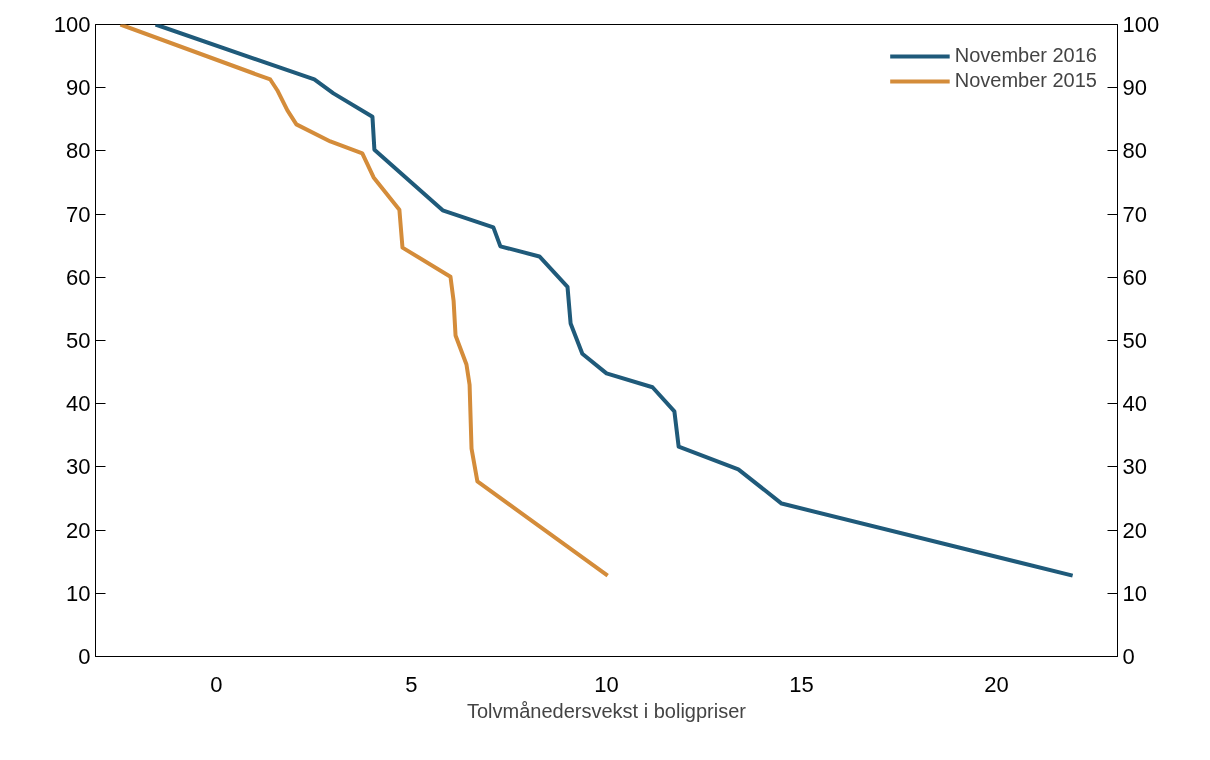 This screenshot has height=760, width=1210. Describe the element at coordinates (78, 467) in the screenshot. I see `y-tick-label: 30` at that location.